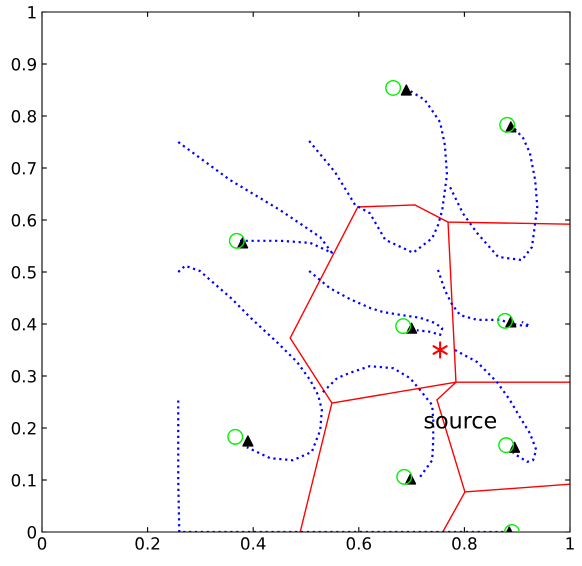  I want to click on y-tick-label: 0.4, so click(24, 324).